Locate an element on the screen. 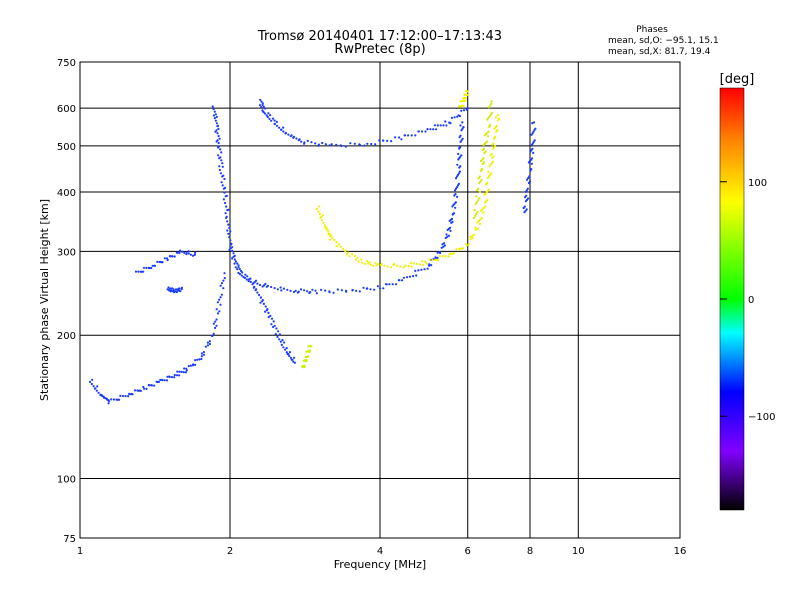  x-axis-label: Frequency [MHz] is located at coordinates (380, 564).